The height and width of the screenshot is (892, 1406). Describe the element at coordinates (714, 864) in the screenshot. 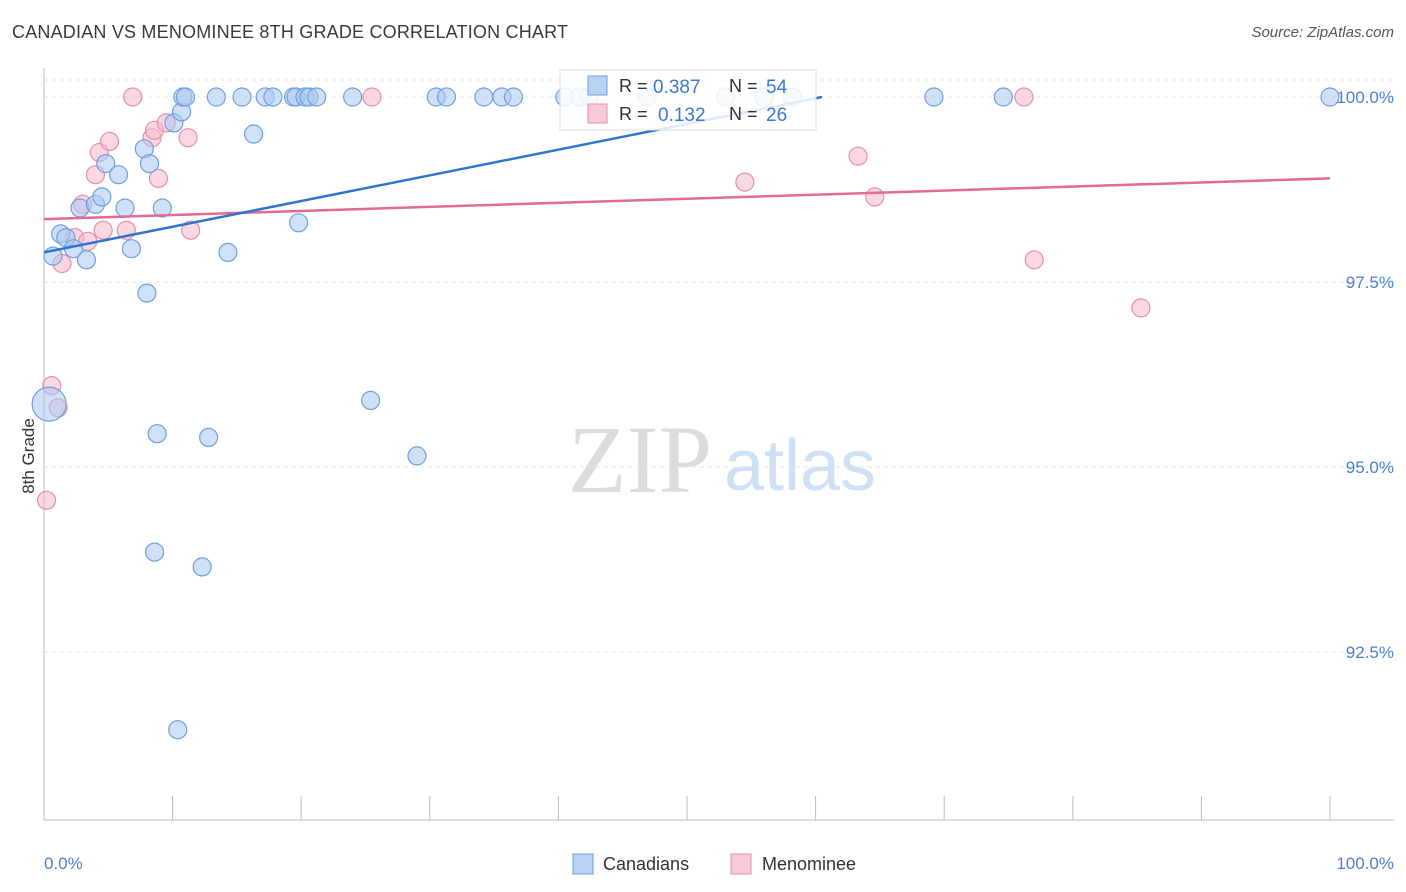

I see `series-legend: Canadians Menominee` at that location.